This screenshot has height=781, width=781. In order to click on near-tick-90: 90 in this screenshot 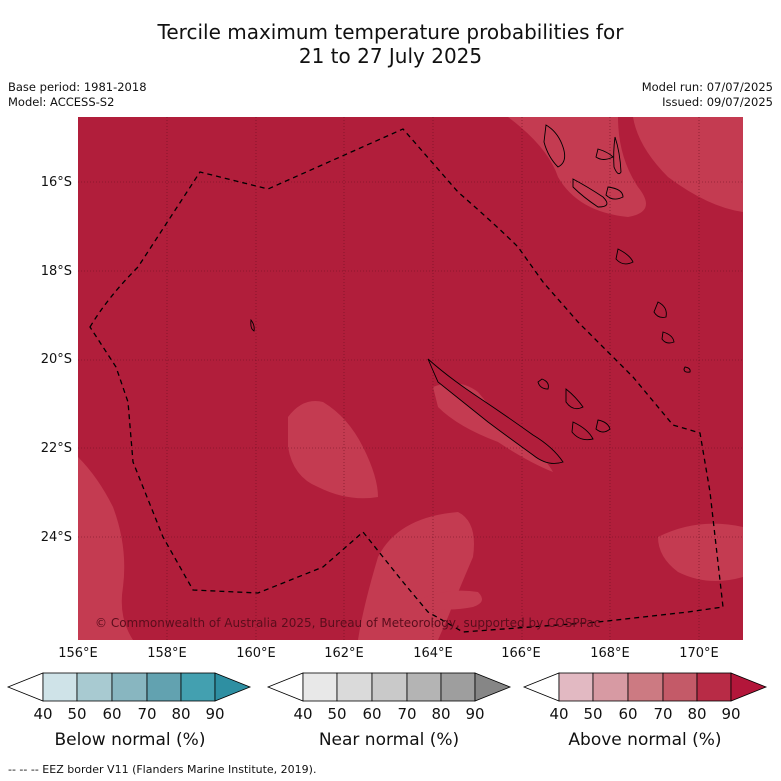, I will do `click(475, 714)`.